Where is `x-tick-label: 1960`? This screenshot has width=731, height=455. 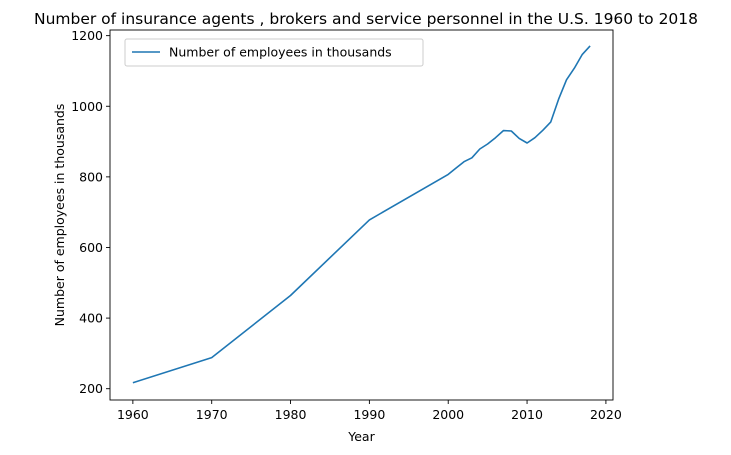 x-tick-label: 1960 is located at coordinates (133, 414).